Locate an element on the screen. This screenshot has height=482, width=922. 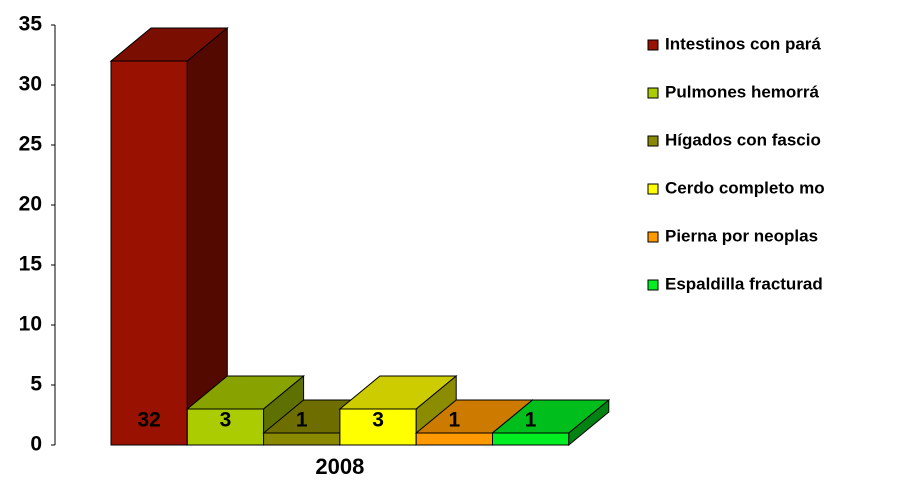
legend-label: Hígados con fascio is located at coordinates (743, 139).